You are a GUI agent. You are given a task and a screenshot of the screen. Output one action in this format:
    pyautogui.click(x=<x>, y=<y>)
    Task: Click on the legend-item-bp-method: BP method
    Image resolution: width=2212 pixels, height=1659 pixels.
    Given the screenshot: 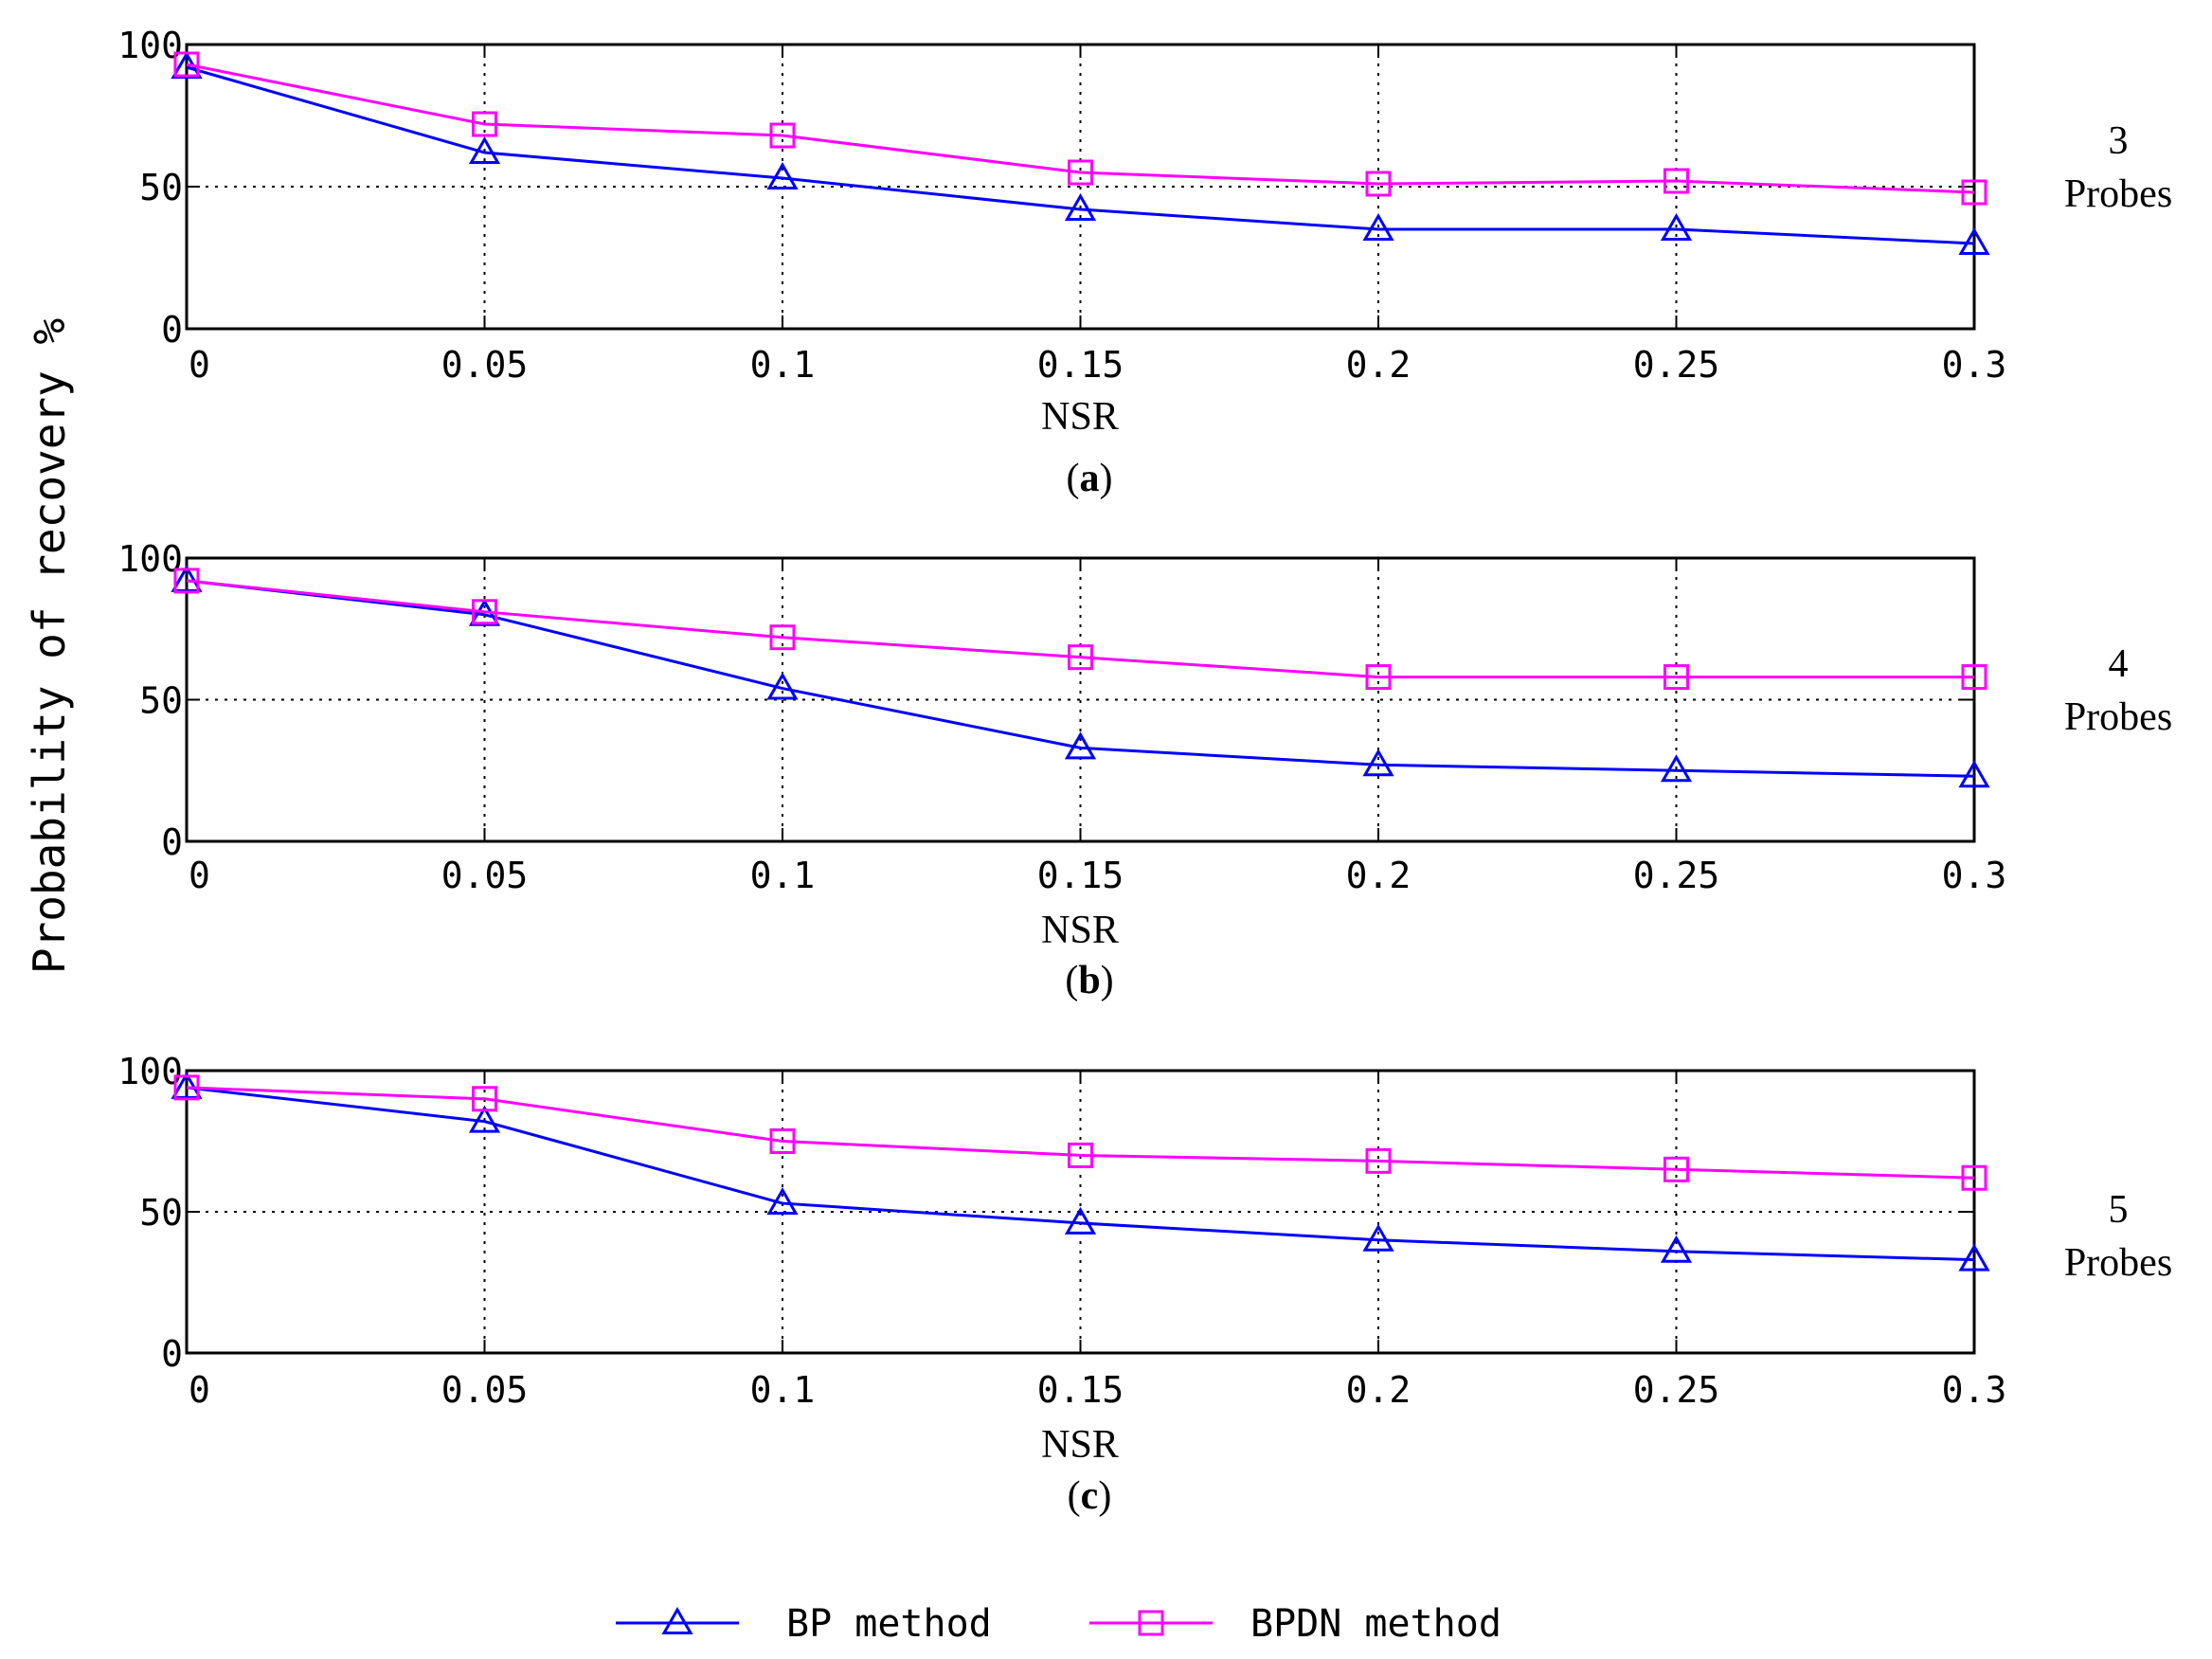 What is the action you would take?
    pyautogui.click(x=804, y=1624)
    